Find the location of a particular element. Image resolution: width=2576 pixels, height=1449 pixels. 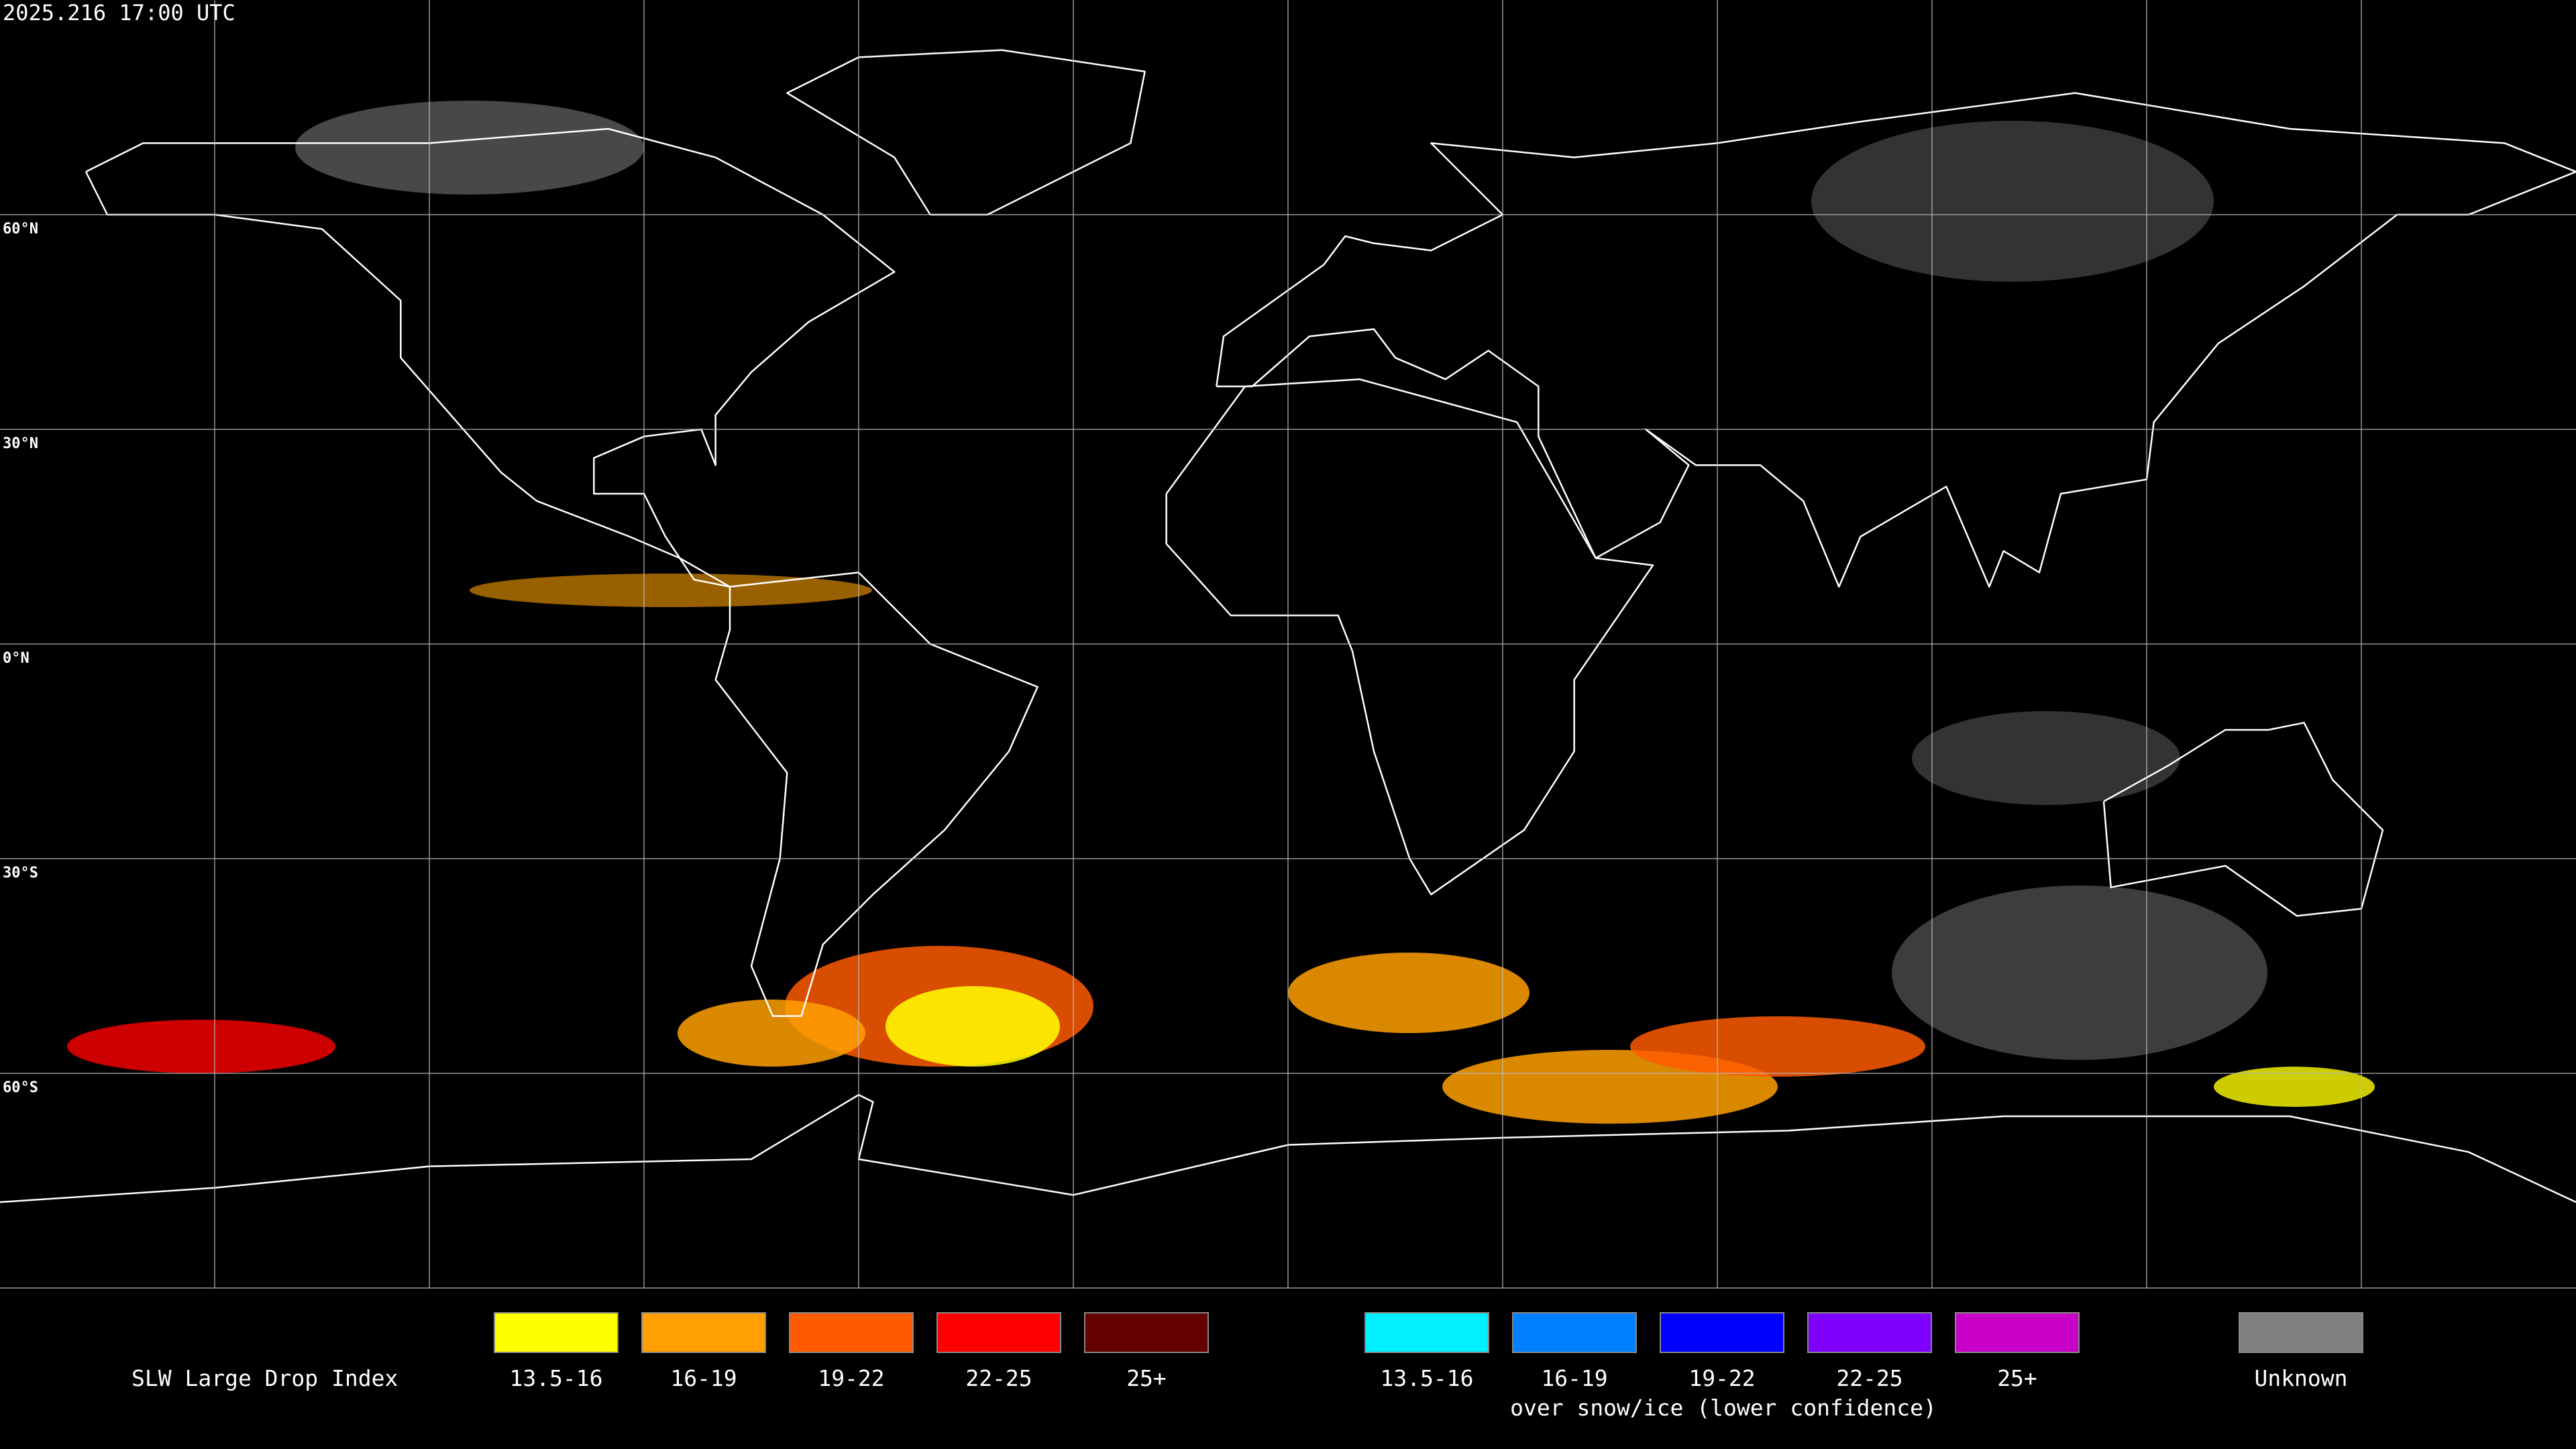

latitude-label: 30°N is located at coordinates (20, 443).